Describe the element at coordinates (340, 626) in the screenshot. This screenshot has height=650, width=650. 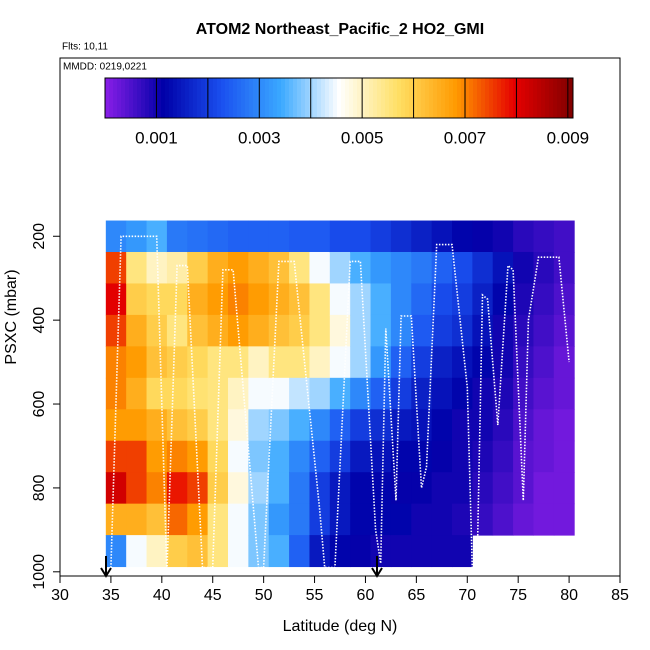
I see `x-axis-label: Latitude (deg N)` at that location.